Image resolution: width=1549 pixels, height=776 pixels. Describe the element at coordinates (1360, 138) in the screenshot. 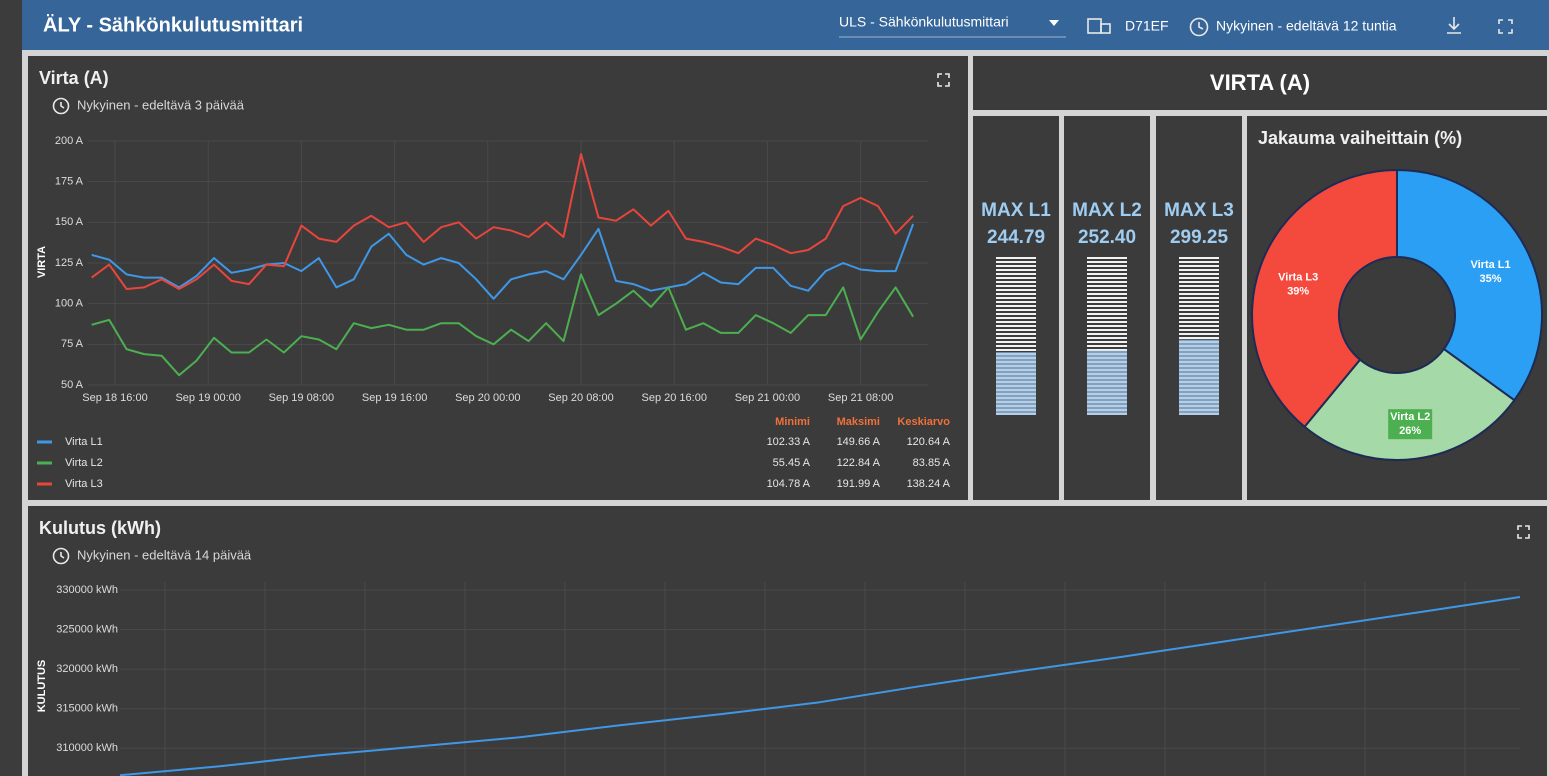

I see `pie-title: Jakauma vaiheittain (%)` at that location.